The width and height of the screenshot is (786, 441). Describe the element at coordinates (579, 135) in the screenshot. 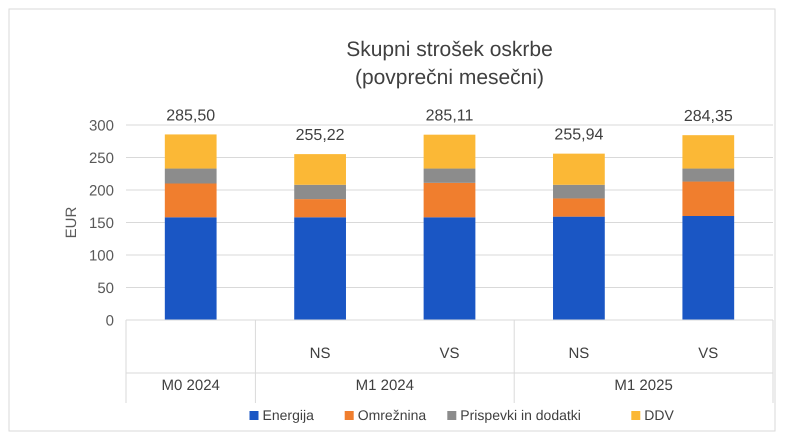

I see `total-label: 255,94` at that location.